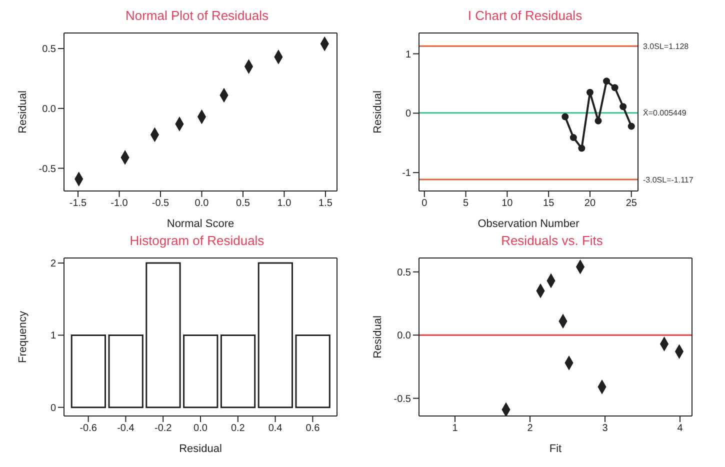 Image resolution: width=725 pixels, height=467 pixels. What do you see at coordinates (53, 264) in the screenshot?
I see `y-tick-label: 2` at bounding box center [53, 264].